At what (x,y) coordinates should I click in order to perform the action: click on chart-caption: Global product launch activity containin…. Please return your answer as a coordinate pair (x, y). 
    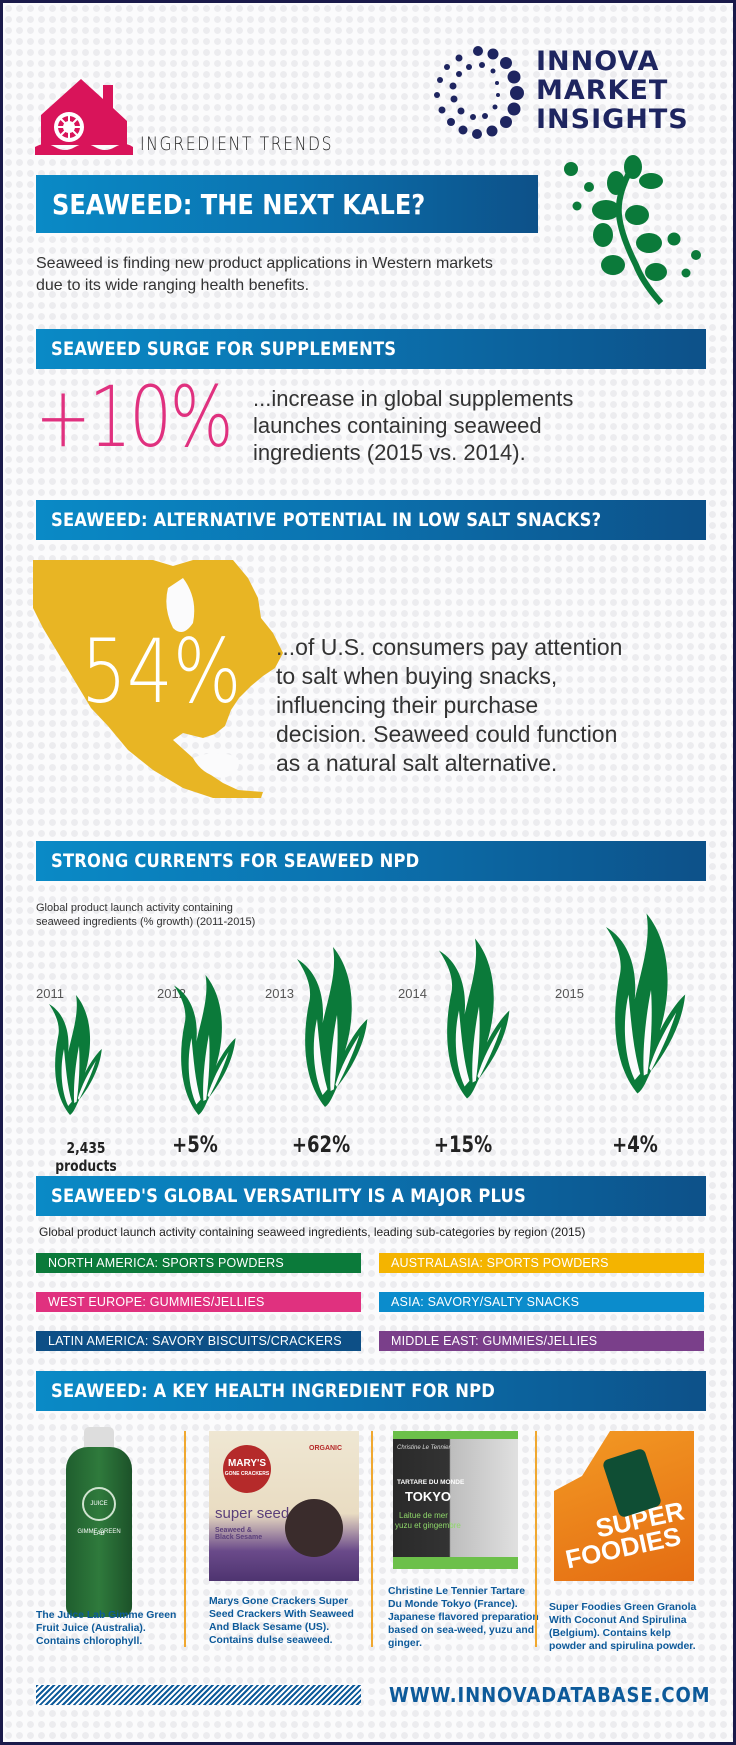
    Looking at the image, I should click on (145, 915).